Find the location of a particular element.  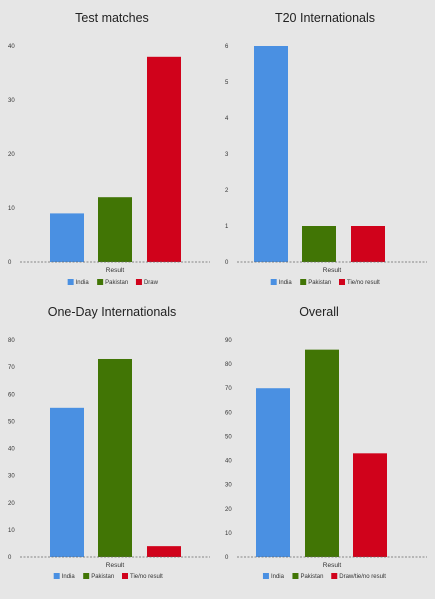

chart-3-title: Overall is located at coordinates (319, 312).